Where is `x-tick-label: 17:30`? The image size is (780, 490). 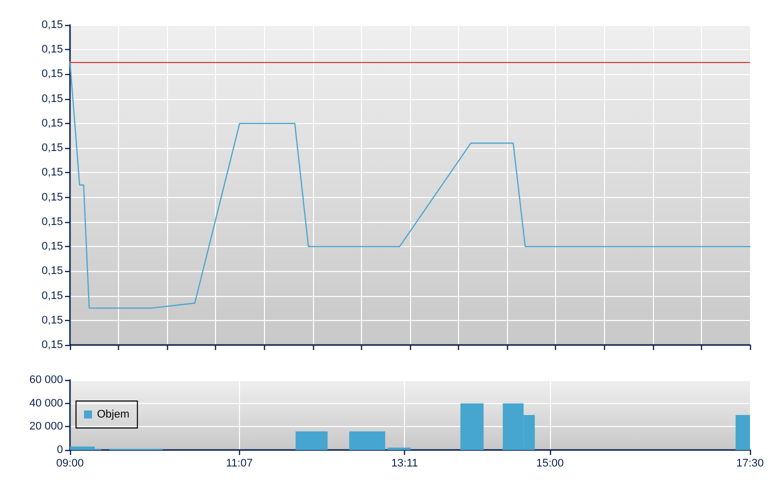
x-tick-label: 17:30 is located at coordinates (750, 464).